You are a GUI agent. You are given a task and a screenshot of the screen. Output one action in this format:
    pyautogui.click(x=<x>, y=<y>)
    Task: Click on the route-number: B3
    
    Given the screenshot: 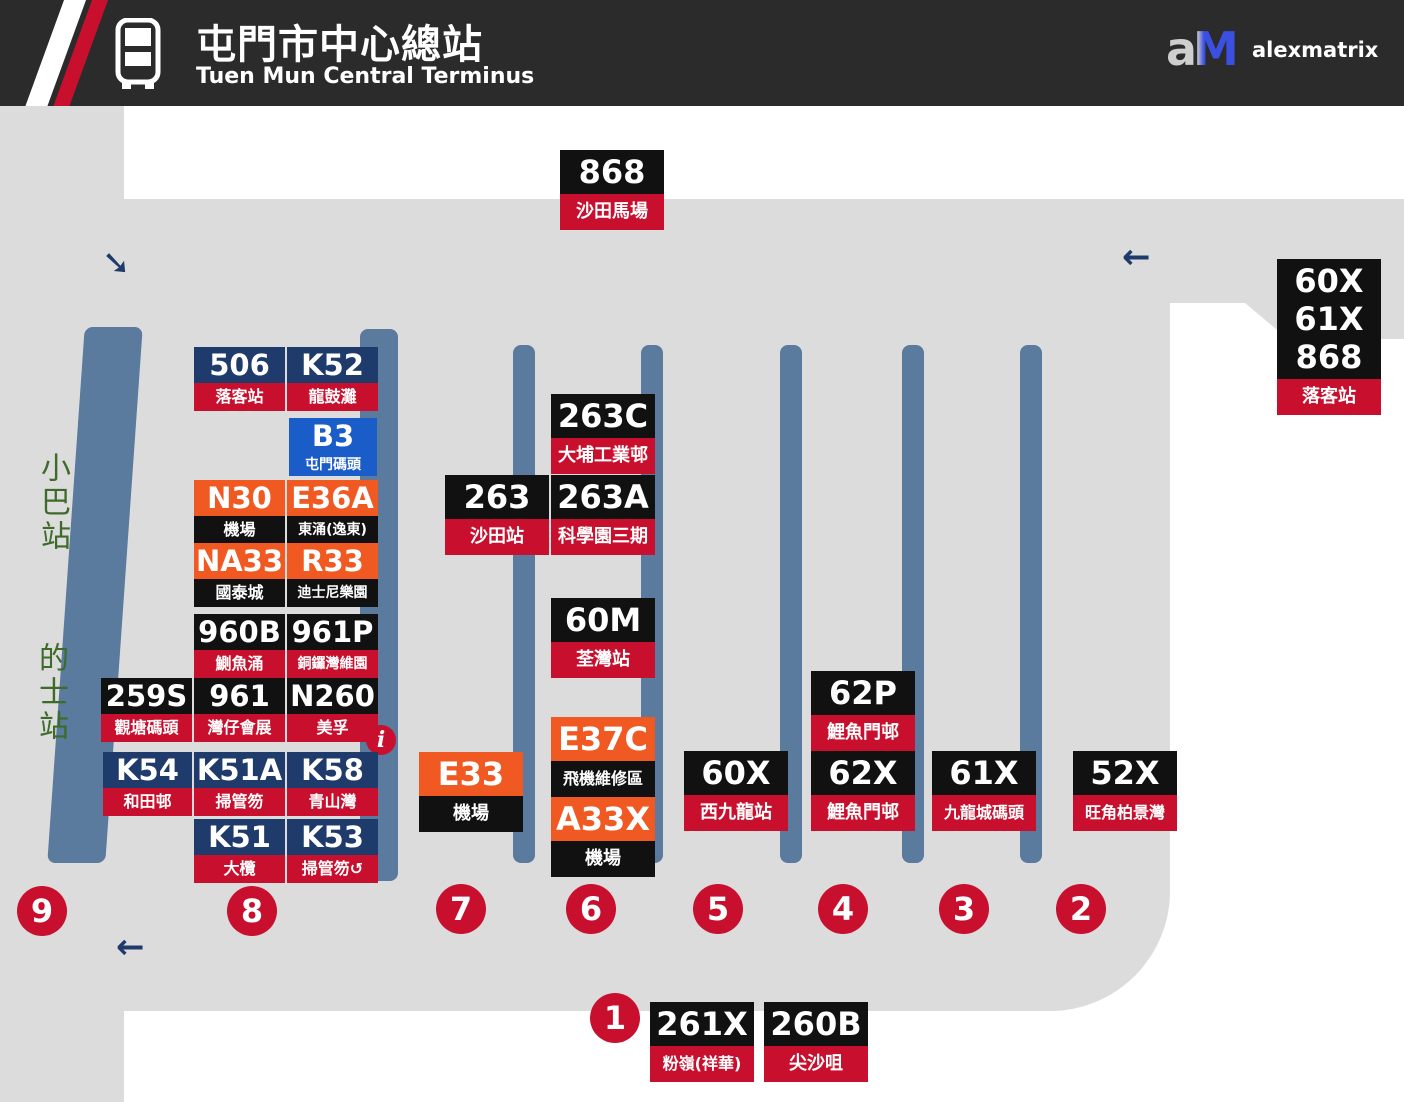 What is the action you would take?
    pyautogui.click(x=333, y=436)
    